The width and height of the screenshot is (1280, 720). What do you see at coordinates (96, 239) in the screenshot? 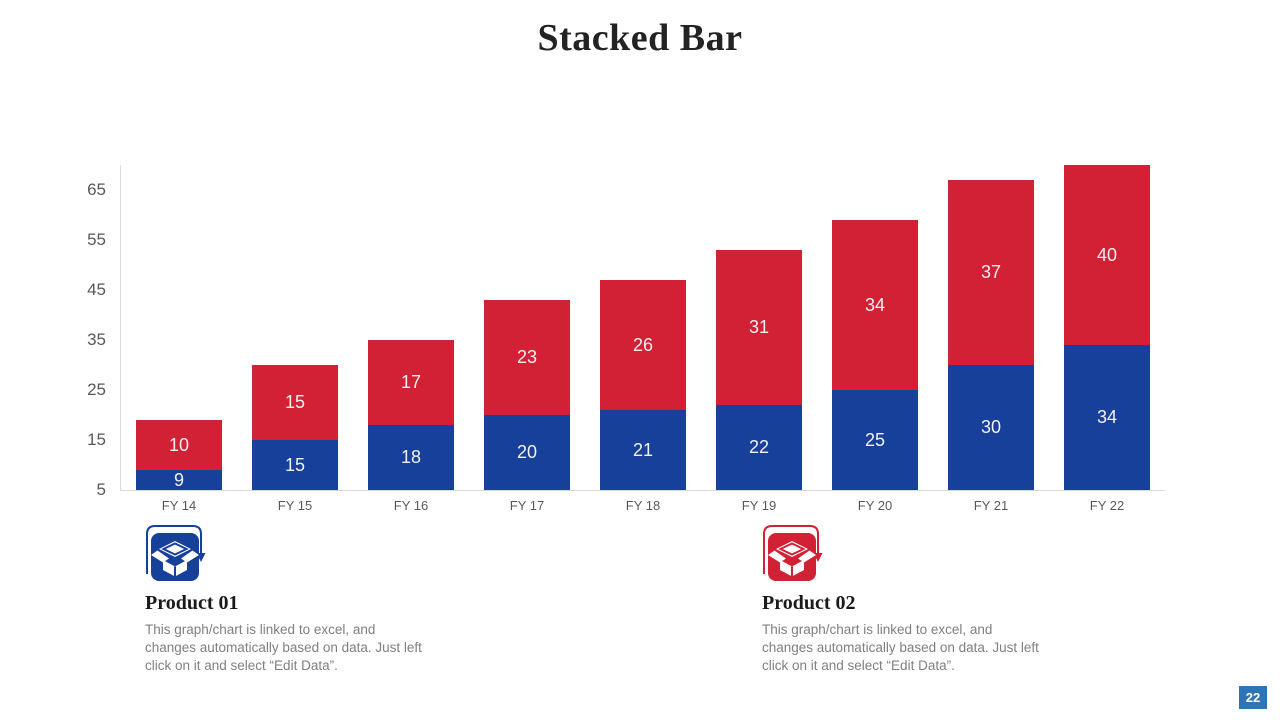
I see `y-axis-tick-label: 55` at bounding box center [96, 239].